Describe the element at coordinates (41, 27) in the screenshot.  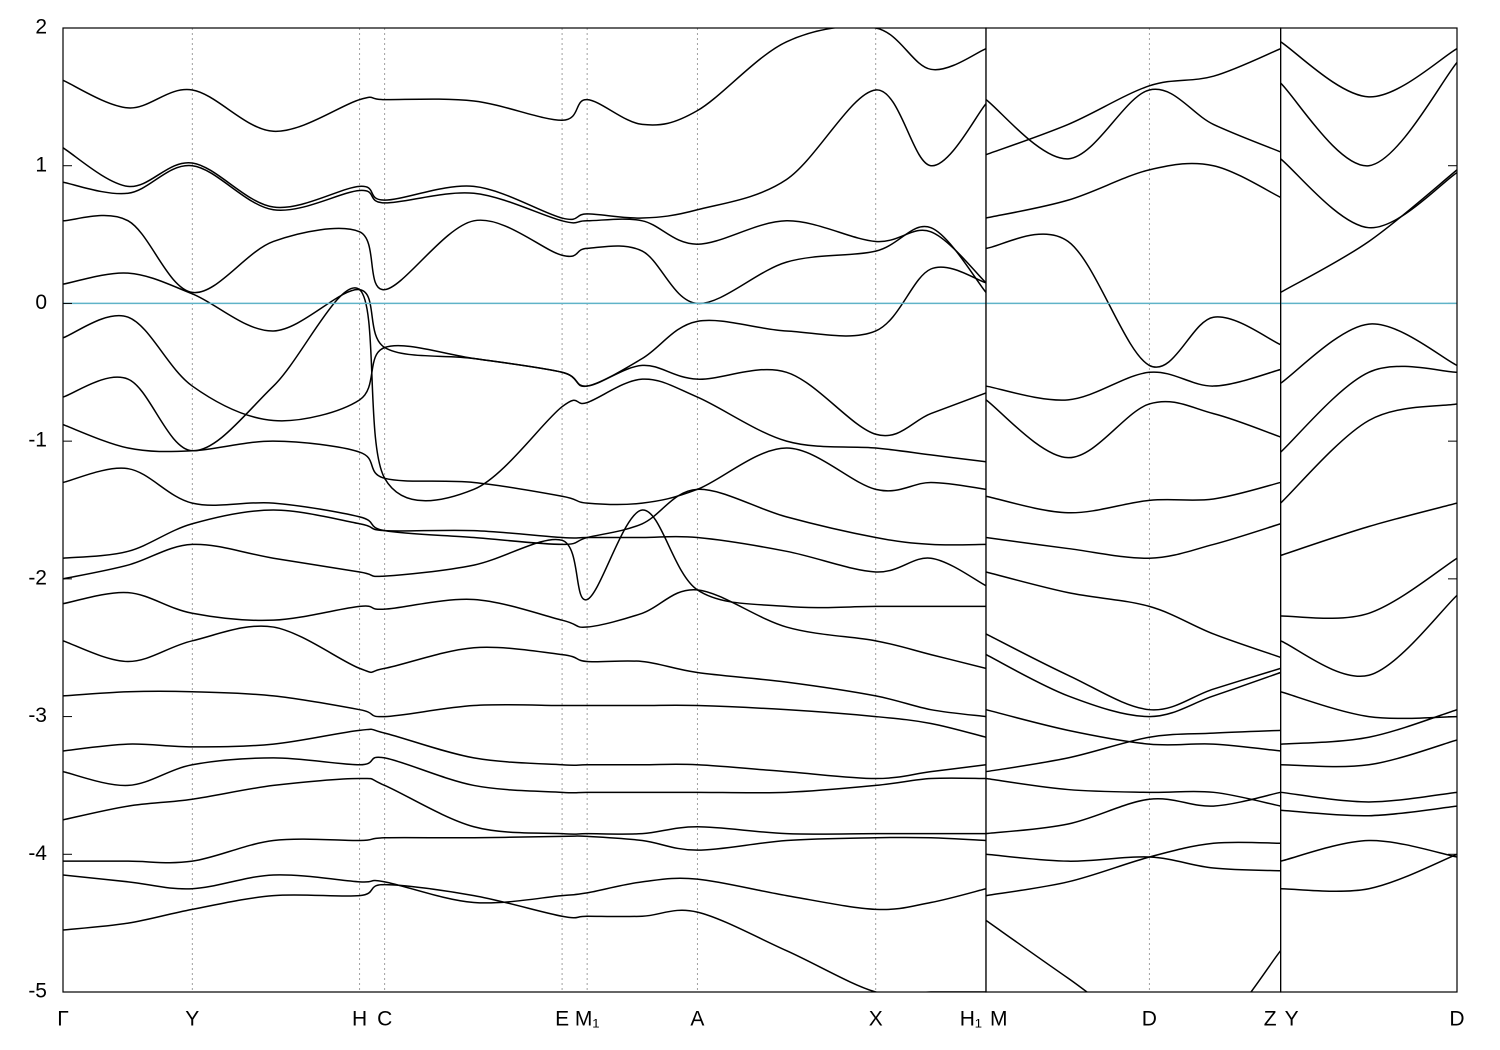
I see `y-tick-label: 2` at that location.